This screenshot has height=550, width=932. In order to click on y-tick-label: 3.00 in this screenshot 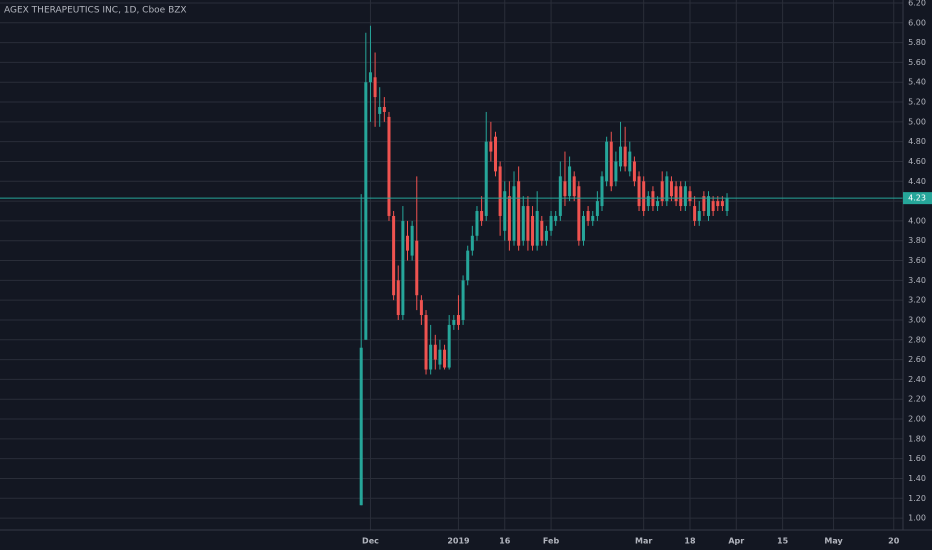, I will do `click(917, 319)`.